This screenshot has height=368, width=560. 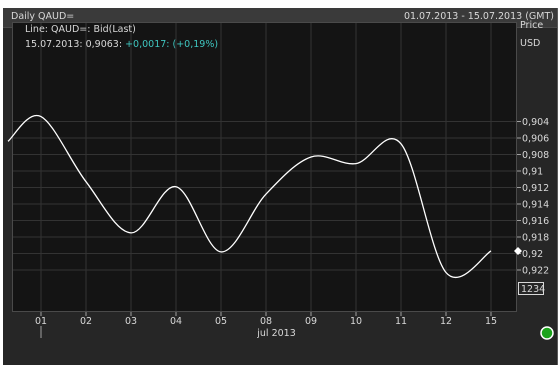 I want to click on price-tick-label: 0,908, so click(x=535, y=155).